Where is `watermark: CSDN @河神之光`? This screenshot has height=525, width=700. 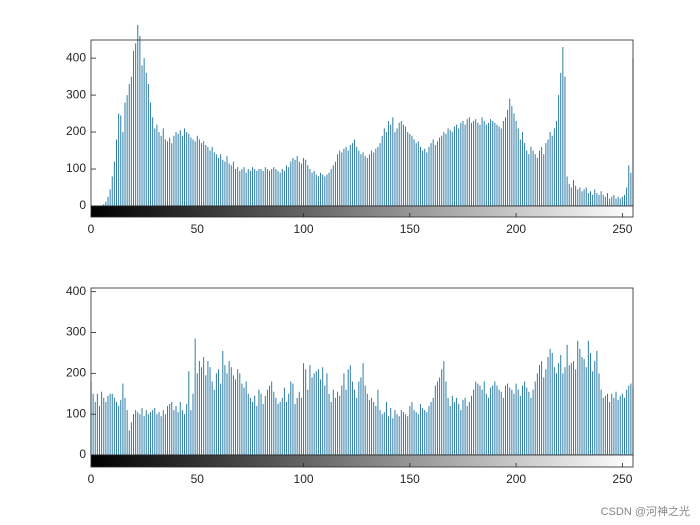
watermark: CSDN @河神之光 is located at coordinates (645, 511).